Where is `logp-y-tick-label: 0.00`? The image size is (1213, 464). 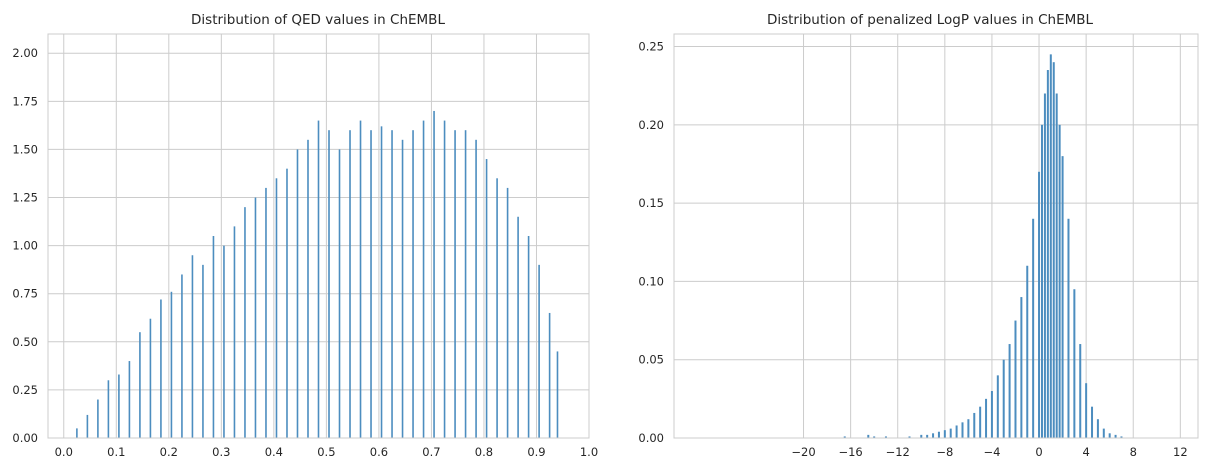
logp-y-tick-label: 0.00 is located at coordinates (651, 438).